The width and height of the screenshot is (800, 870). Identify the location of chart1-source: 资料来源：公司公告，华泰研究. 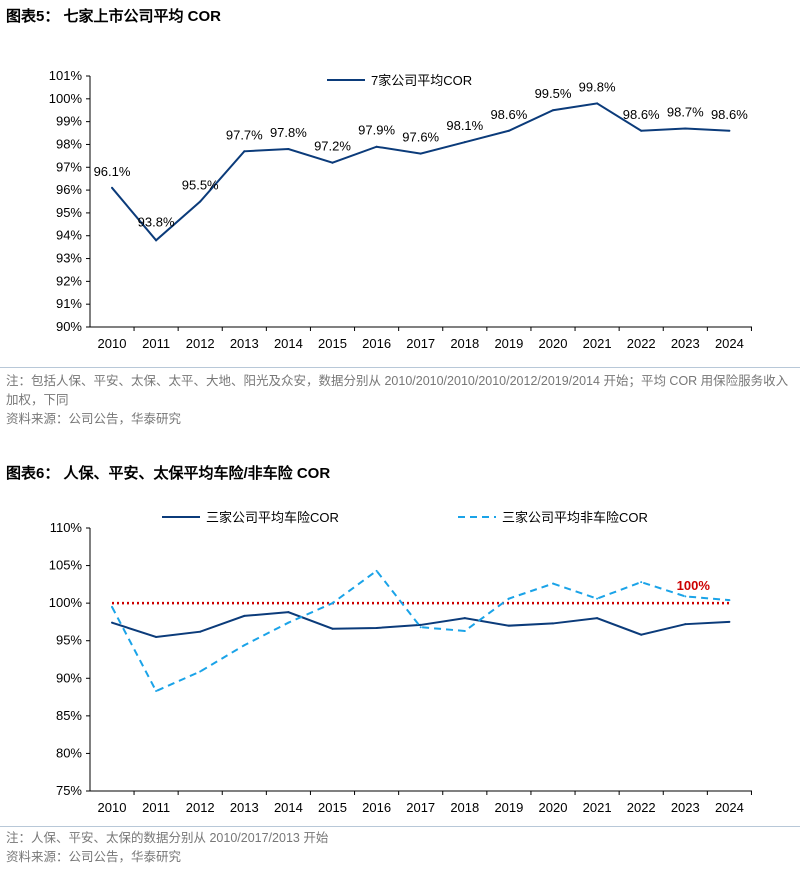
(94, 419).